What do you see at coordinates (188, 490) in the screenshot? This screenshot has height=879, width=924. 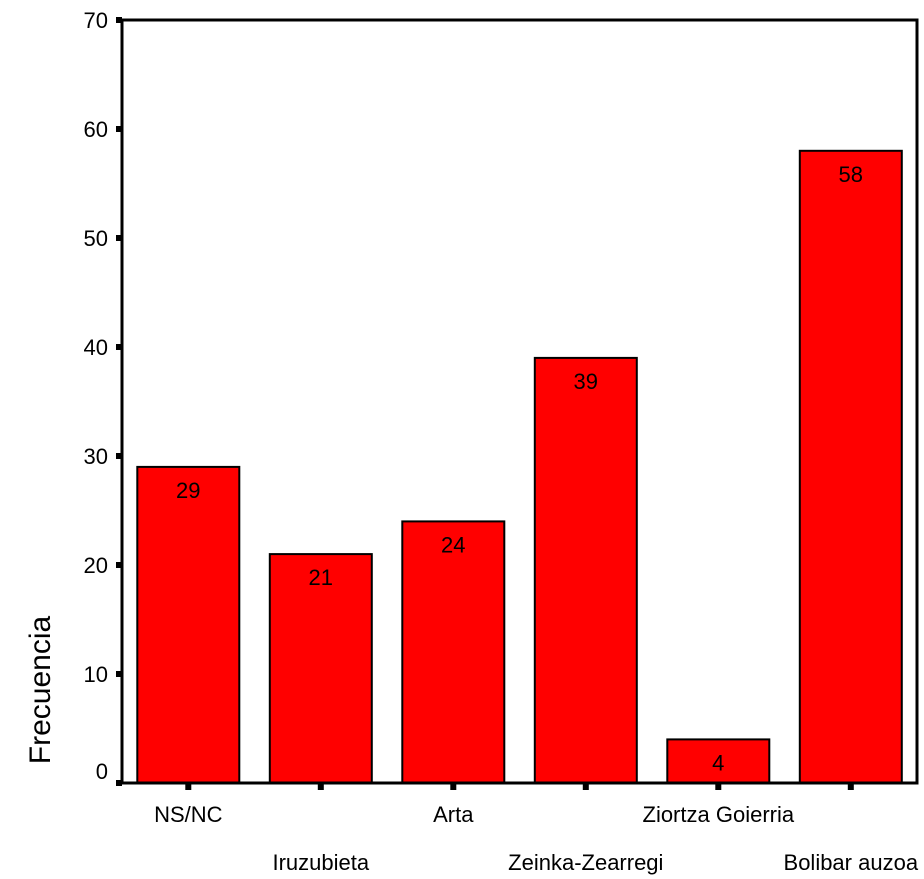 I see `bar-value-label-0: 29` at bounding box center [188, 490].